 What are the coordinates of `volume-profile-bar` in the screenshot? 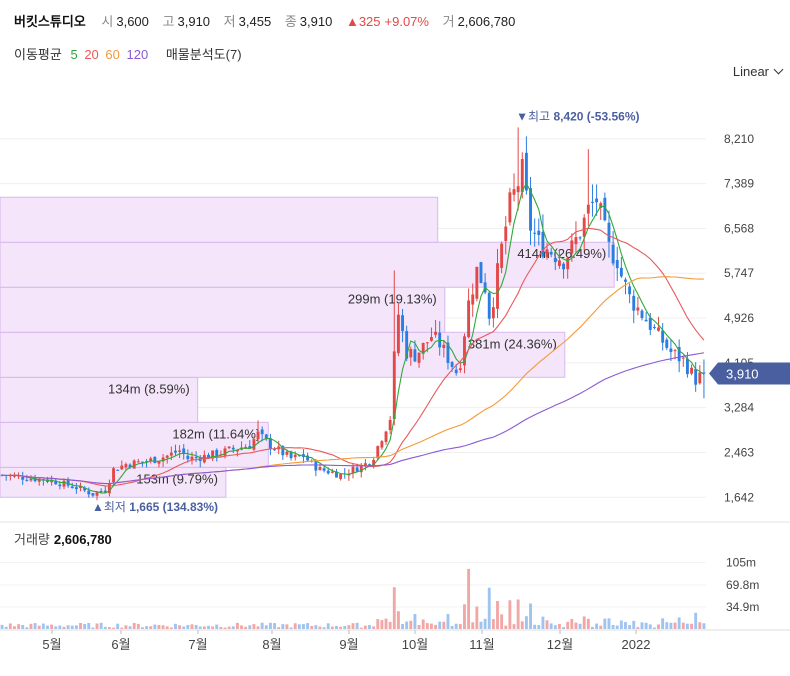 It's located at (223, 309).